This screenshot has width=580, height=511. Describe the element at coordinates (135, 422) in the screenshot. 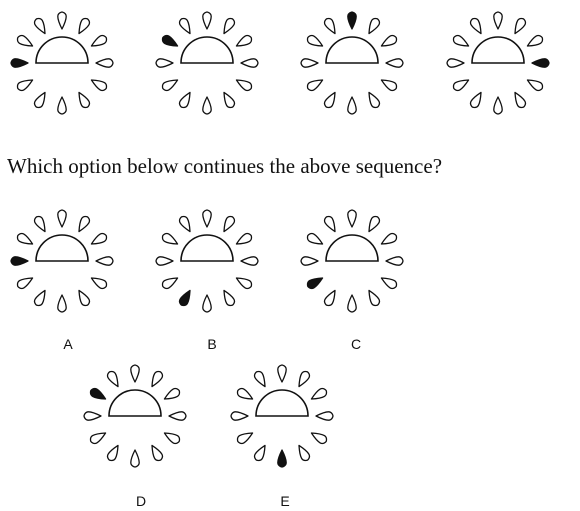

I see `option-sun-d` at that location.